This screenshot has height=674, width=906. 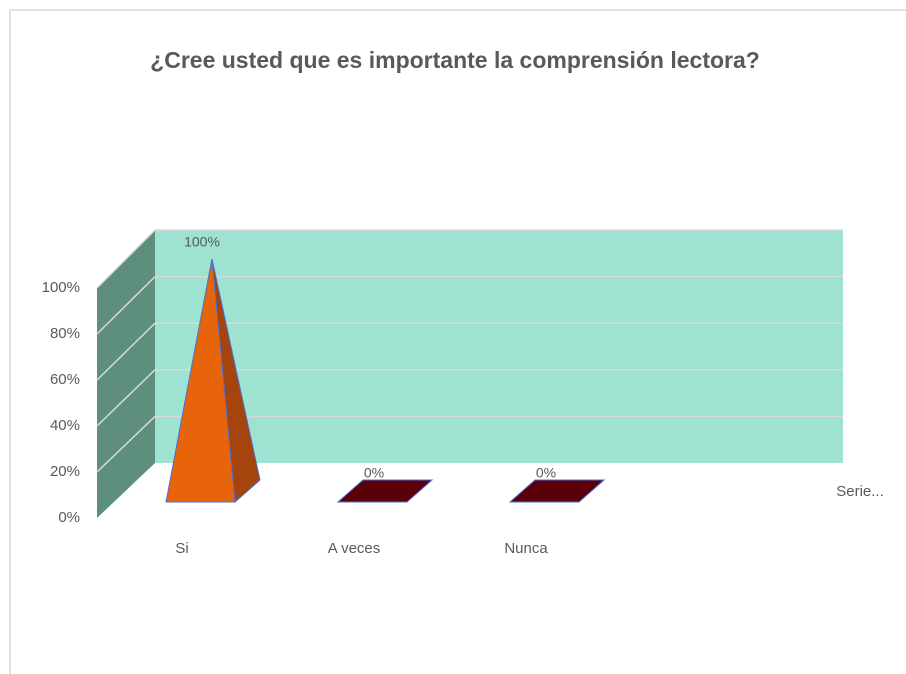 What do you see at coordinates (200, 380) in the screenshot?
I see `pyramid-front` at bounding box center [200, 380].